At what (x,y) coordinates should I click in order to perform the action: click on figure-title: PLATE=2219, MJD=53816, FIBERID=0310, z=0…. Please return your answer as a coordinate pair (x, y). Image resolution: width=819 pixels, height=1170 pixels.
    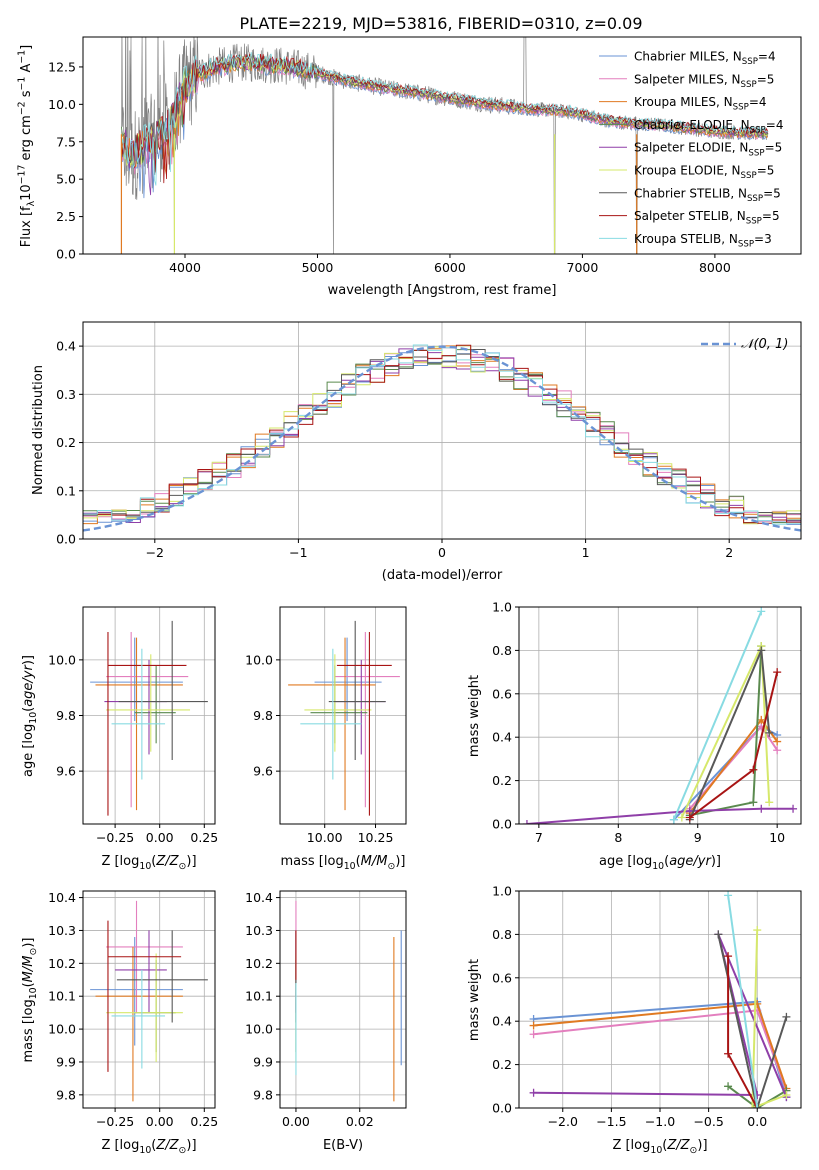
    Looking at the image, I should click on (440, 23).